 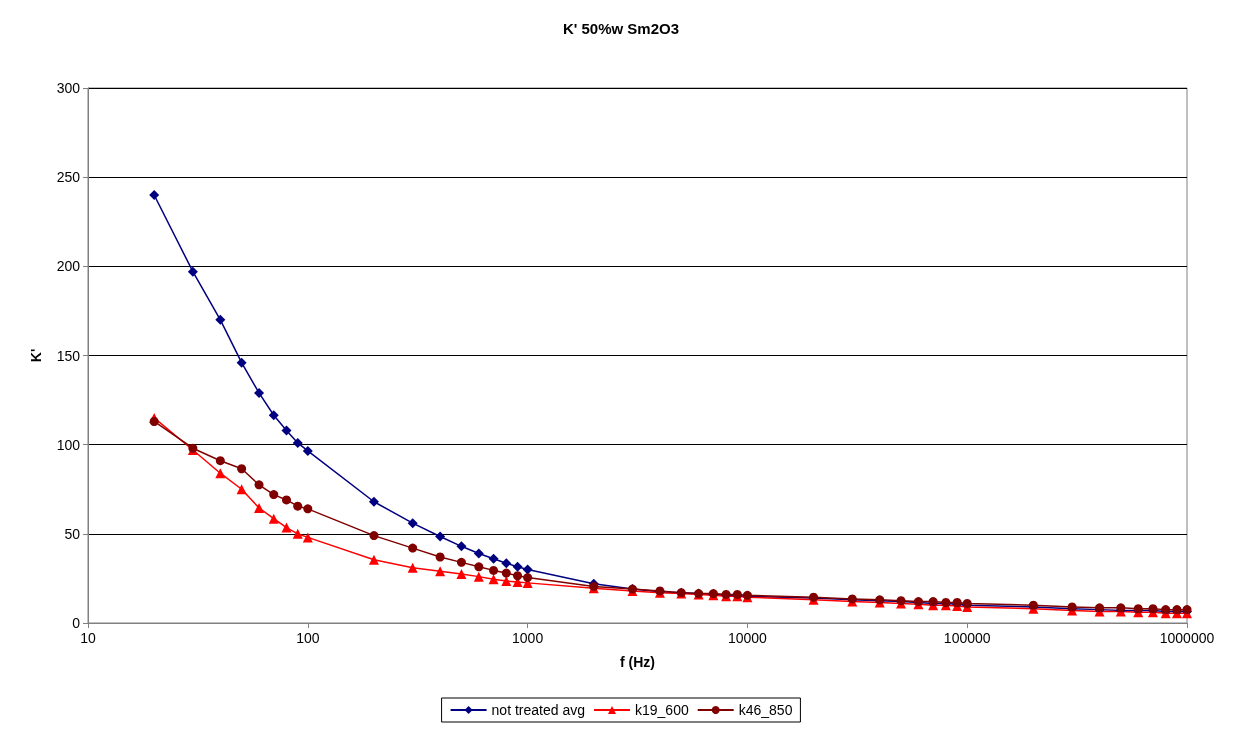 What do you see at coordinates (36, 355) in the screenshot?
I see `y-axis-title: K'` at bounding box center [36, 355].